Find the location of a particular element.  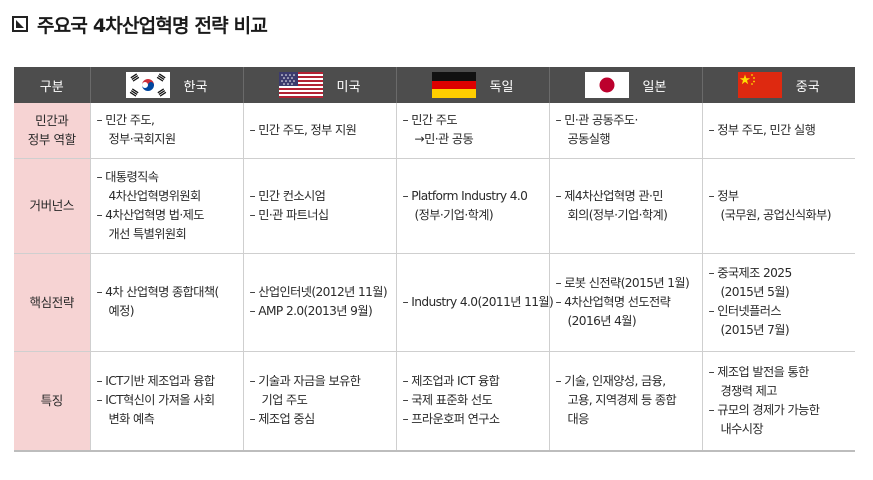

cell-line: – 인터넷플러스 is located at coordinates (745, 311).